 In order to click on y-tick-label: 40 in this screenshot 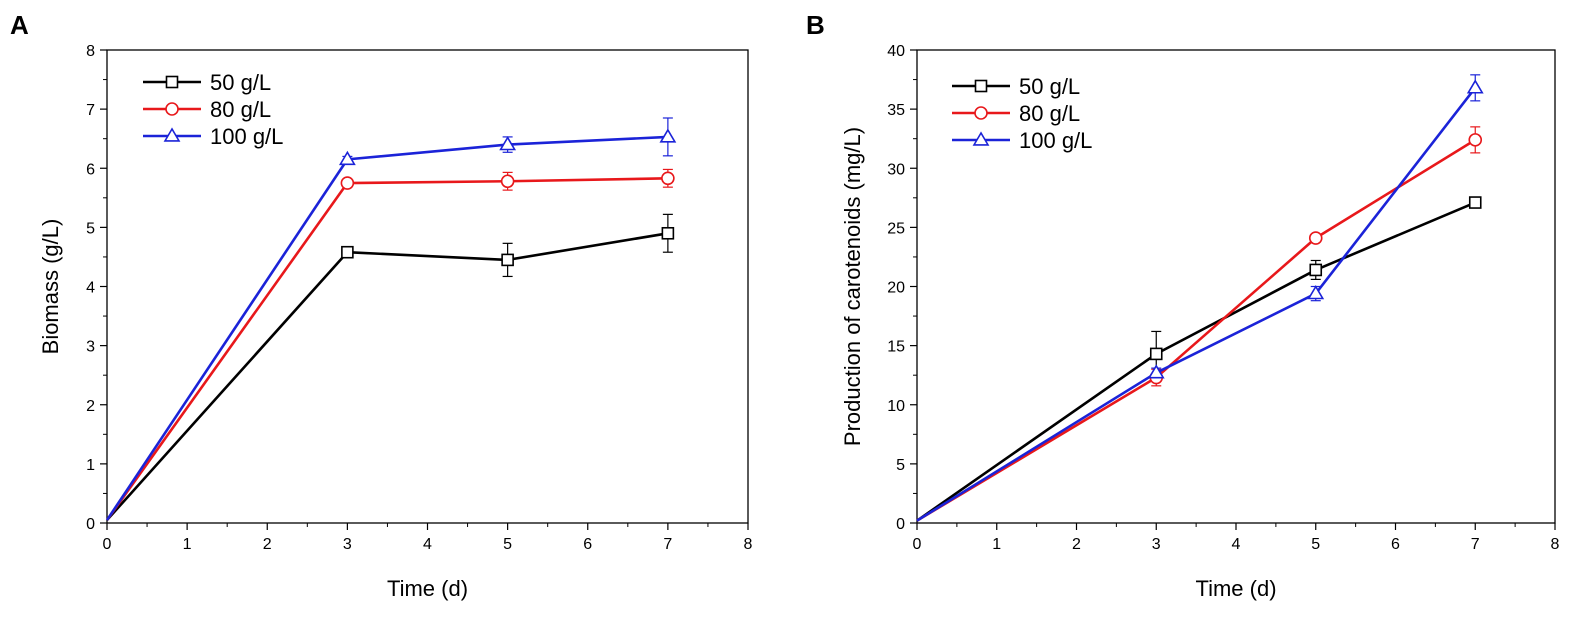, I will do `click(896, 51)`.